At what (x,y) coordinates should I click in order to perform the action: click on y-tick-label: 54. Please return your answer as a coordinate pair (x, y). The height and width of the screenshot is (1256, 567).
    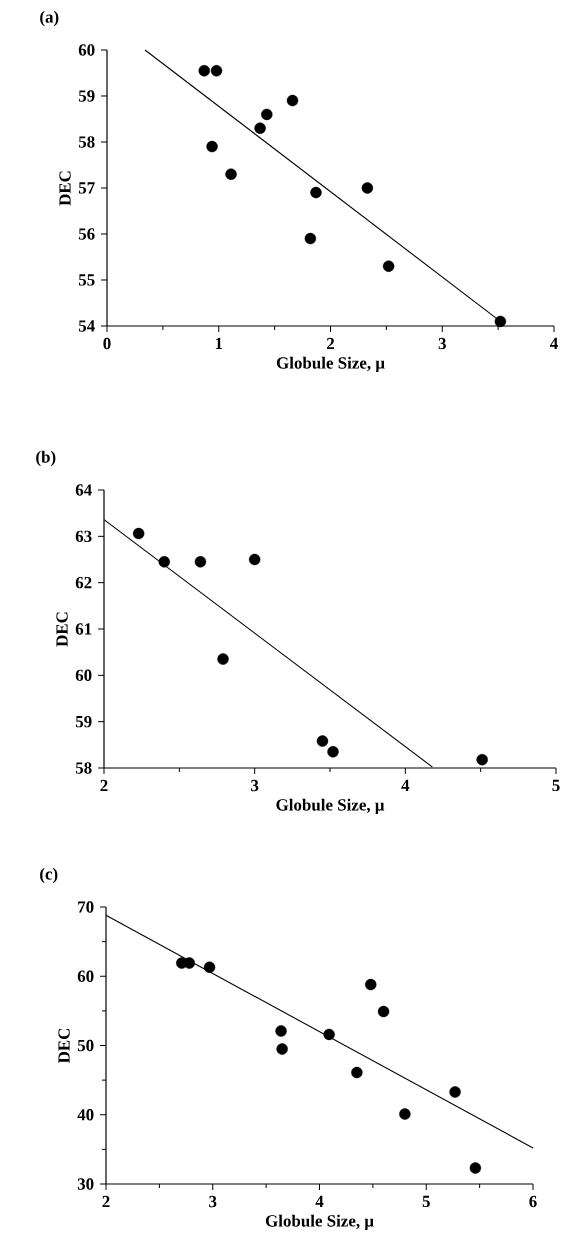
    Looking at the image, I should click on (86, 326).